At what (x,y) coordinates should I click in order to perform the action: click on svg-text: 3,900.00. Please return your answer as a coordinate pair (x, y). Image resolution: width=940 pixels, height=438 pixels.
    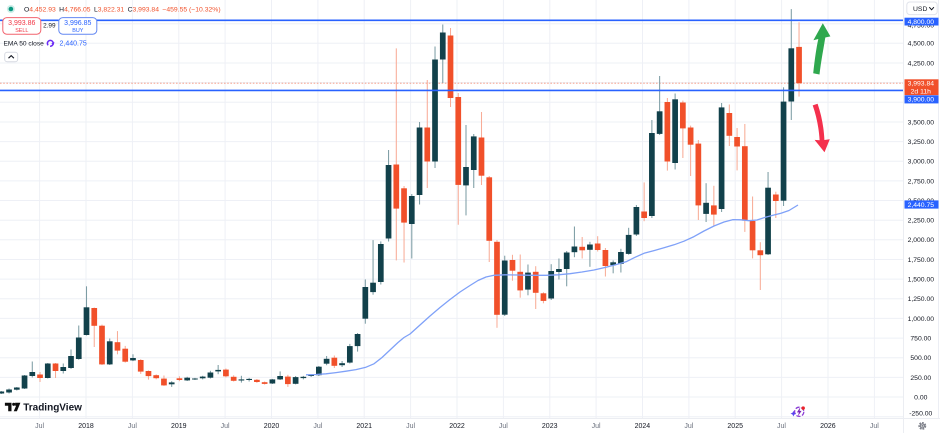
    Looking at the image, I should click on (921, 100).